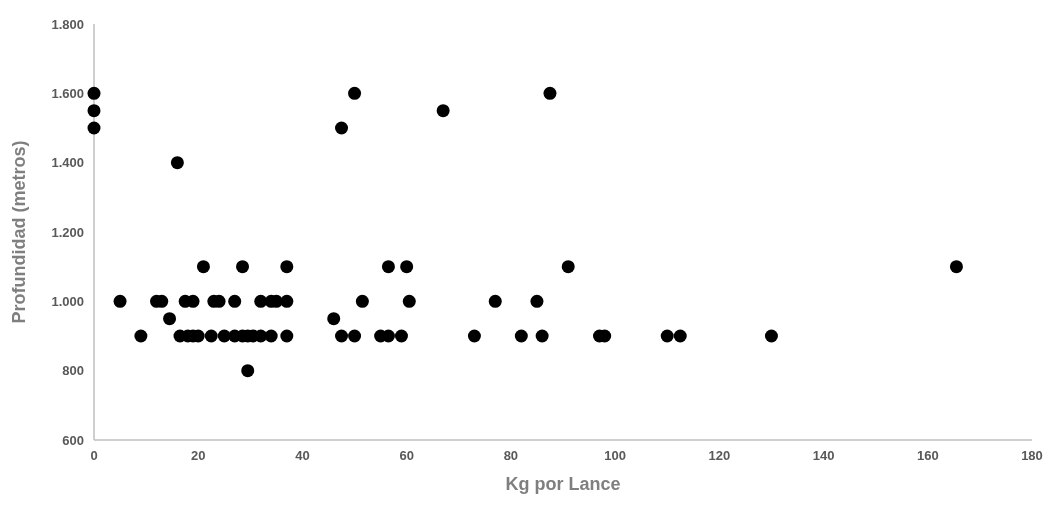 The height and width of the screenshot is (508, 1055). Describe the element at coordinates (67, 301) in the screenshot. I see `y-tick-label: 1.000` at that location.